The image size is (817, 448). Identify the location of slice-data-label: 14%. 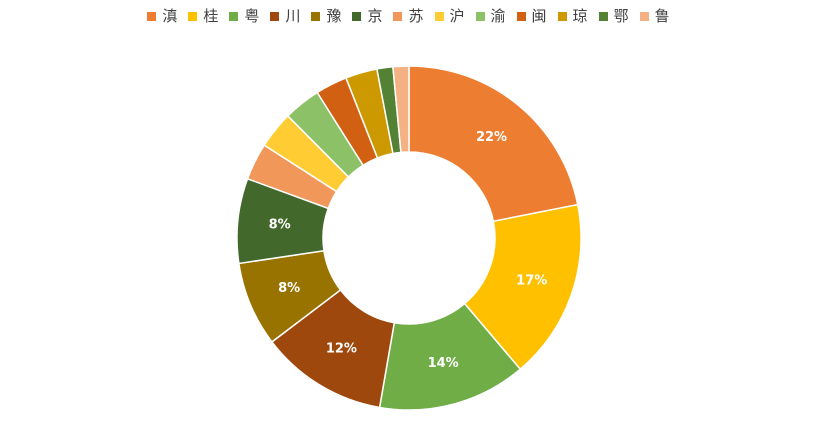
(443, 363).